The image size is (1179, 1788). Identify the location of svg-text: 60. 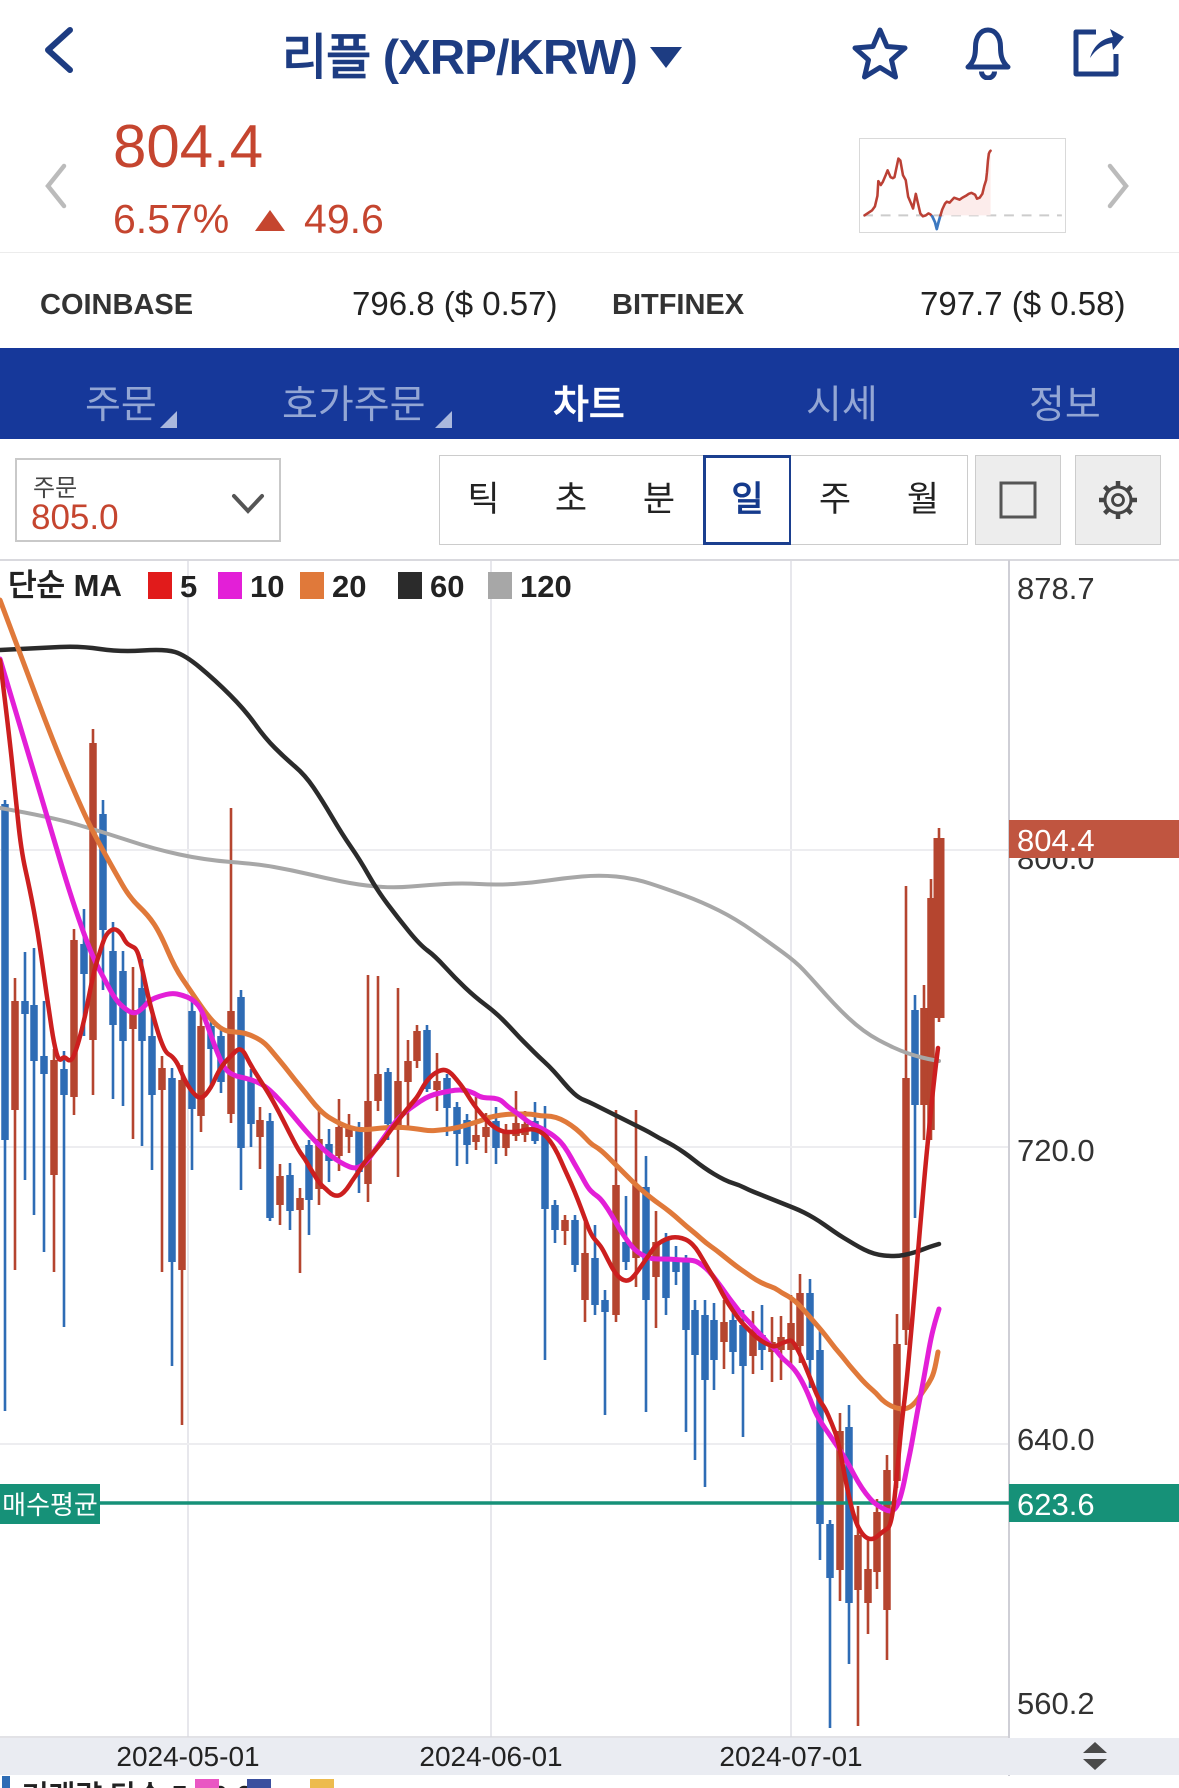
(447, 586).